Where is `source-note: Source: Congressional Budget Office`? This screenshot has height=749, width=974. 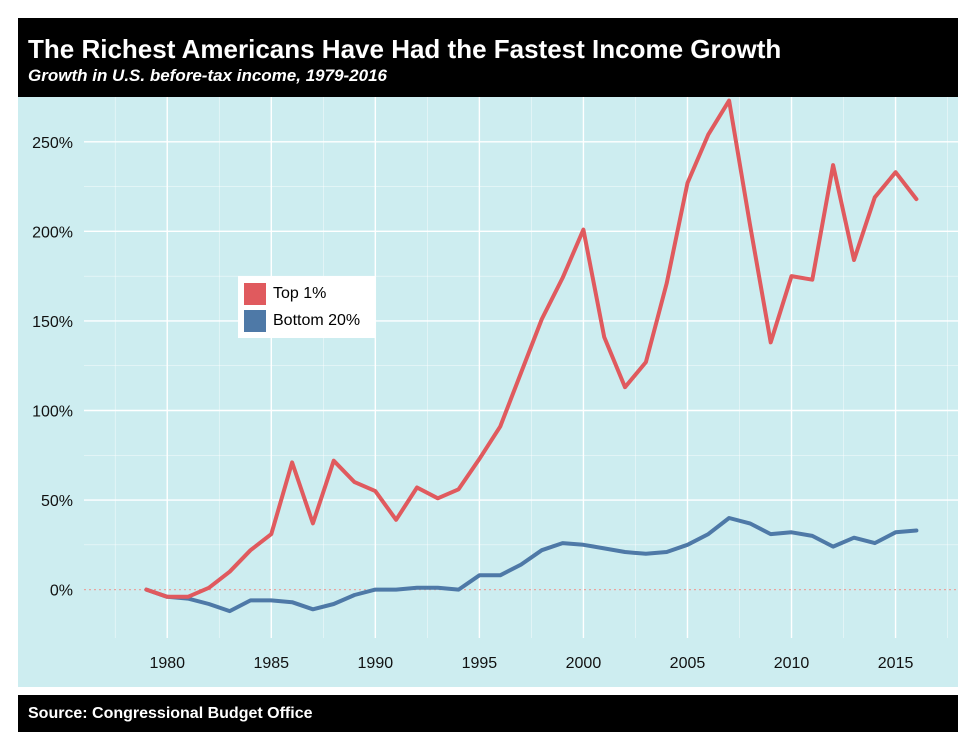
source-note: Source: Congressional Budget Office is located at coordinates (170, 713).